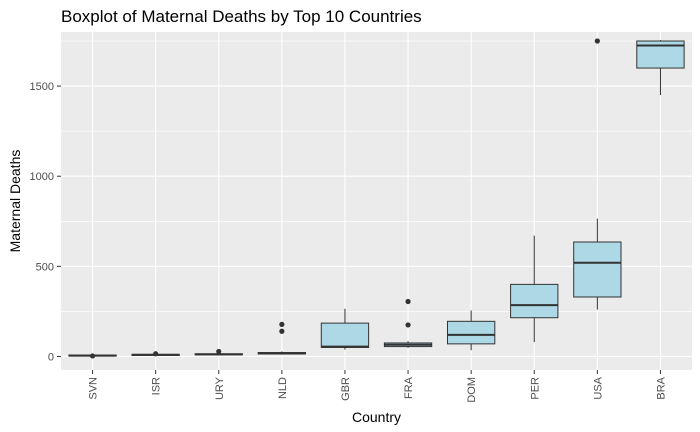 This screenshot has width=700, height=432. Describe the element at coordinates (535, 388) in the screenshot. I see `x-tick-label: PER` at that location.